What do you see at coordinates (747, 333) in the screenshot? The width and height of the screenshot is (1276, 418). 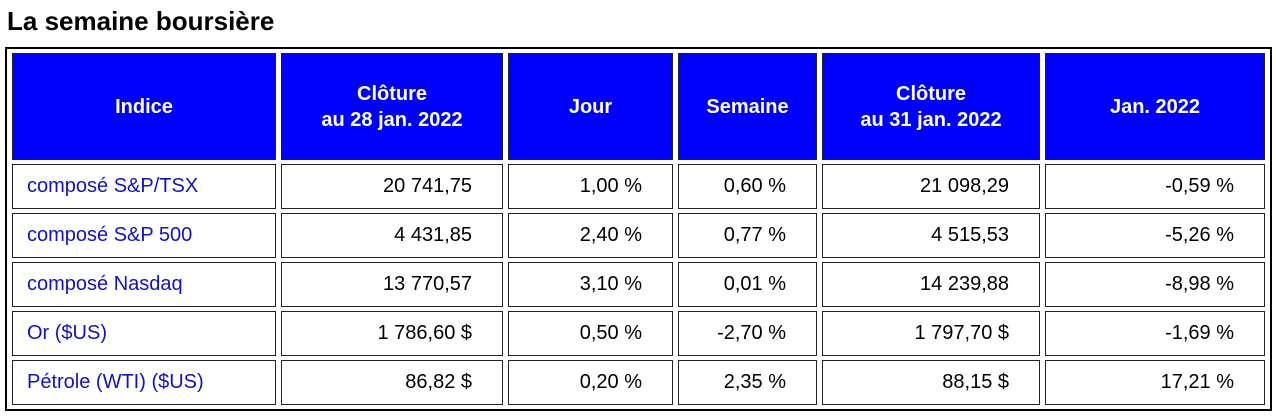 I see `value-cell: -2,70 %` at bounding box center [747, 333].